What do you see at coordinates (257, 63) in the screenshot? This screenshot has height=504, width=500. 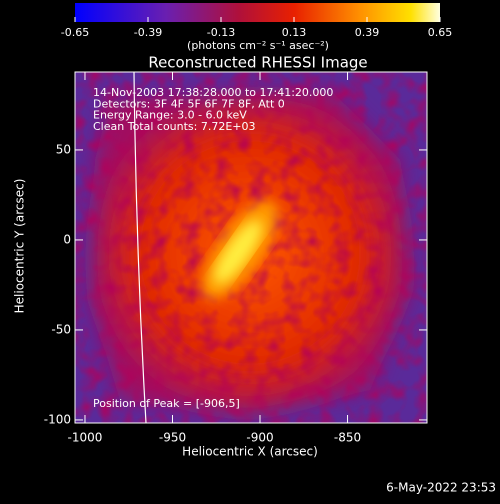 I see `chart-title: Reconstructed RHESSI Image` at bounding box center [257, 63].